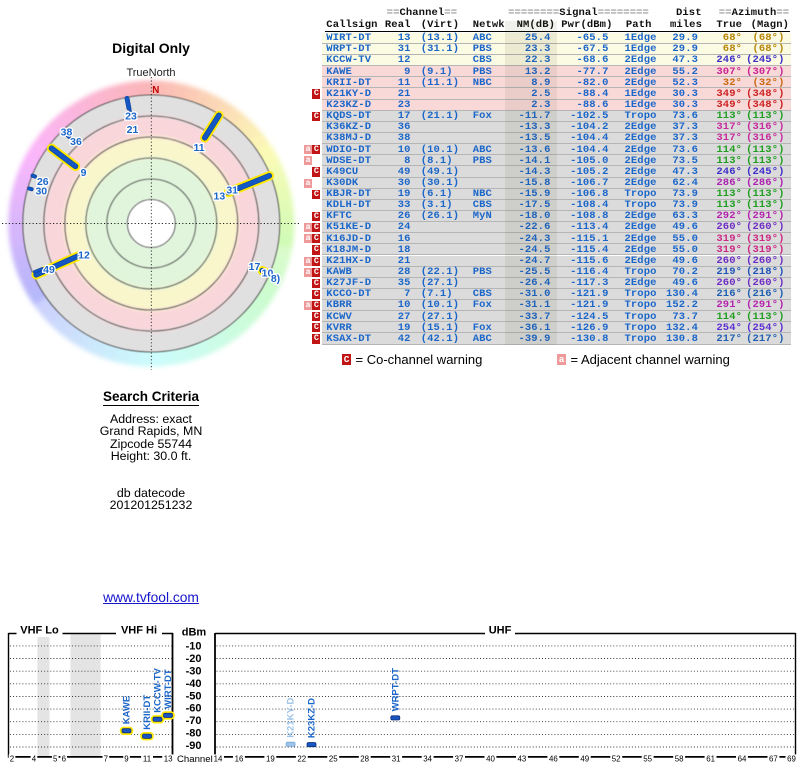 This screenshot has height=768, width=800. I want to click on svg-text: -70, so click(194, 721).